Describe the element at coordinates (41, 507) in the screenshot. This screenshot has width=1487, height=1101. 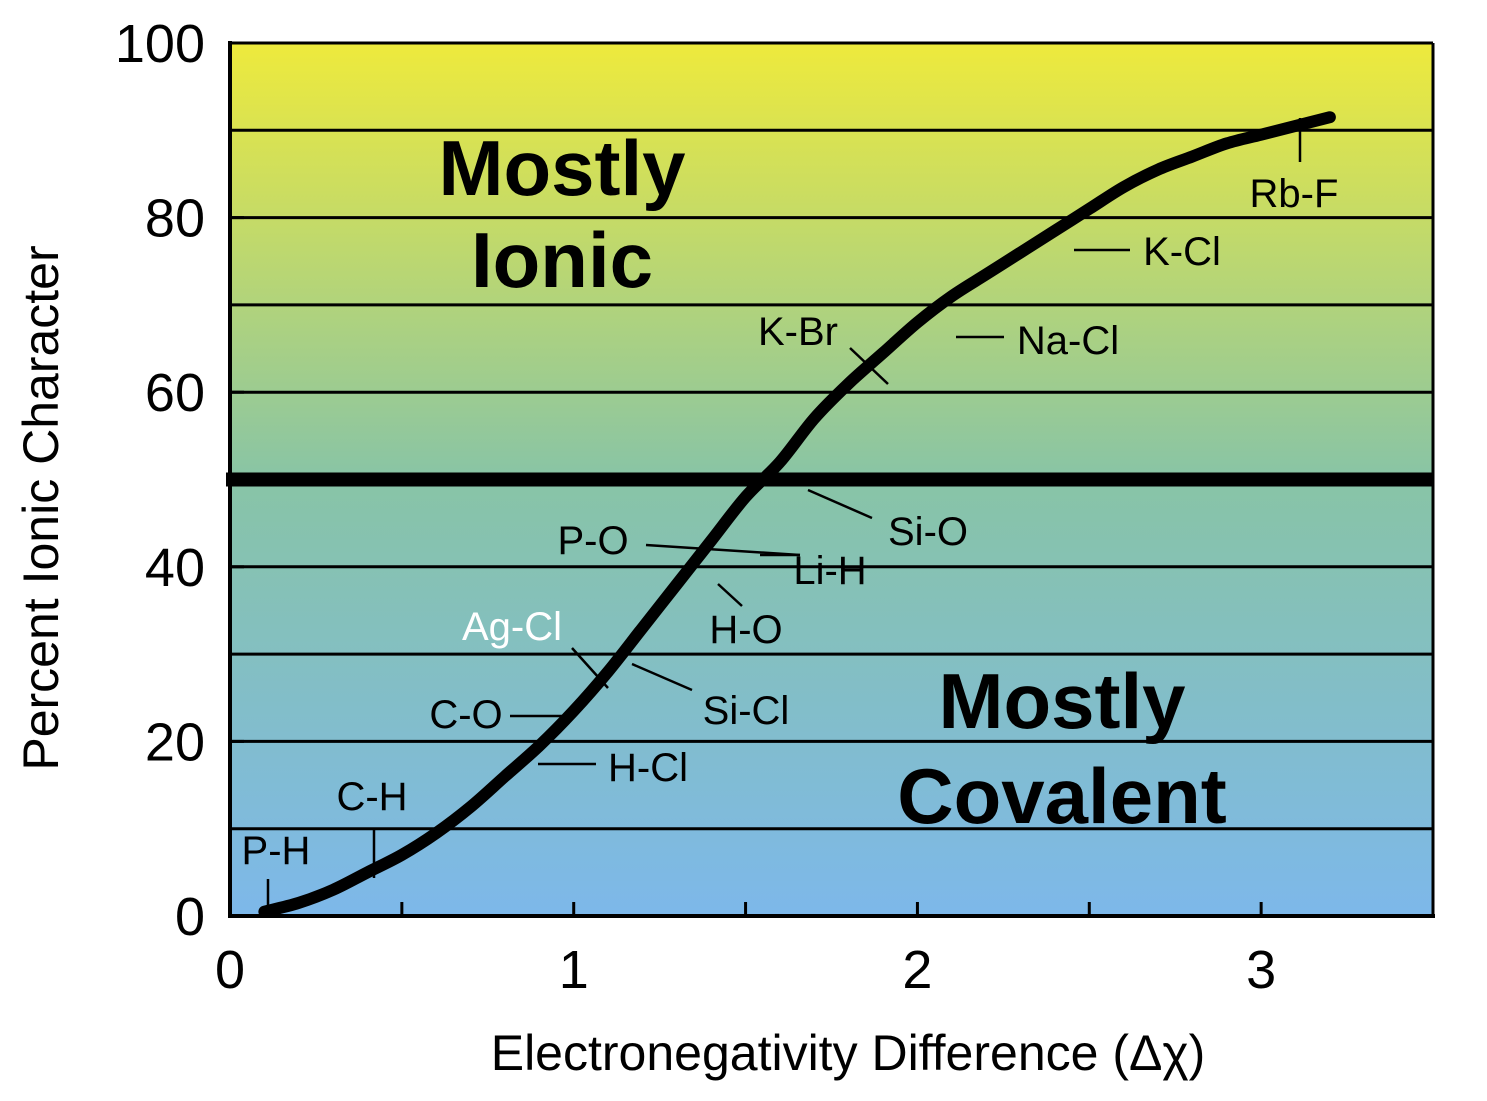
I see `y-axis-title: Percent Ionic Character` at that location.